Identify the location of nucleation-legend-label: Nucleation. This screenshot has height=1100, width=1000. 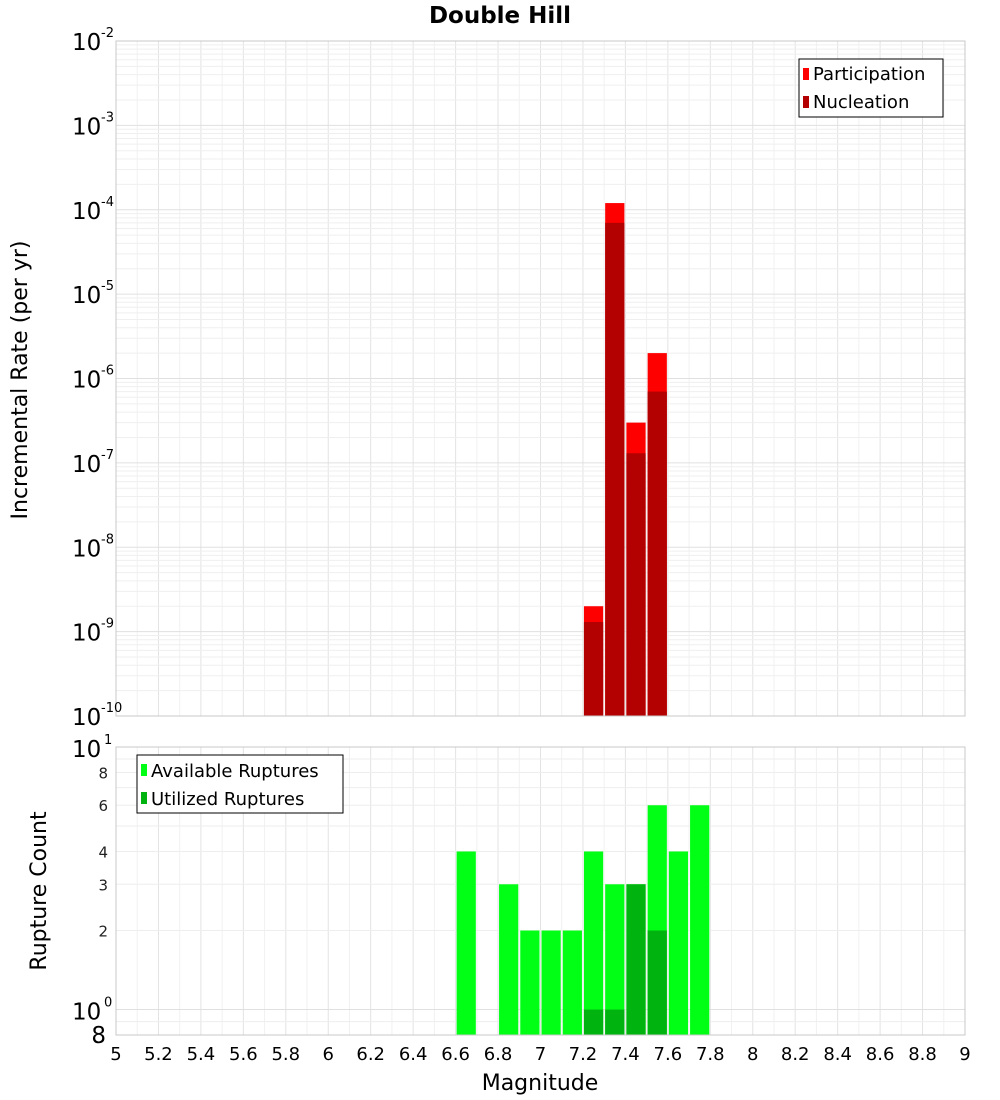
(861, 102).